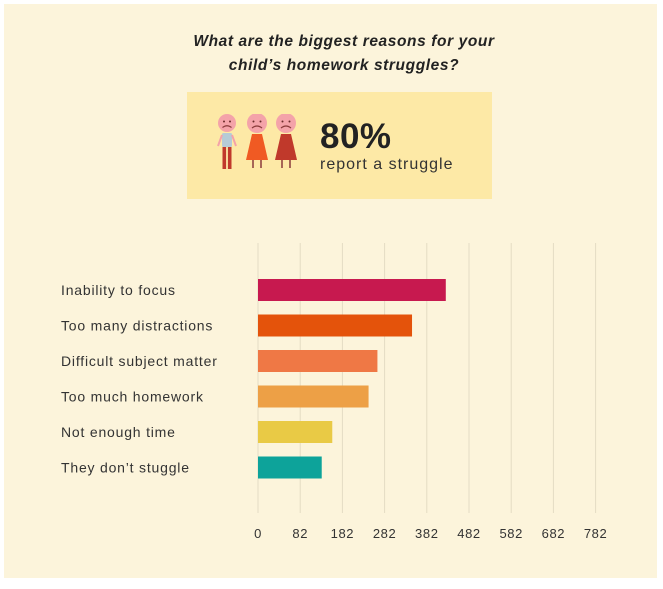 The image size is (663, 589). Describe the element at coordinates (356, 136) in the screenshot. I see `stat-value: 80%` at that location.